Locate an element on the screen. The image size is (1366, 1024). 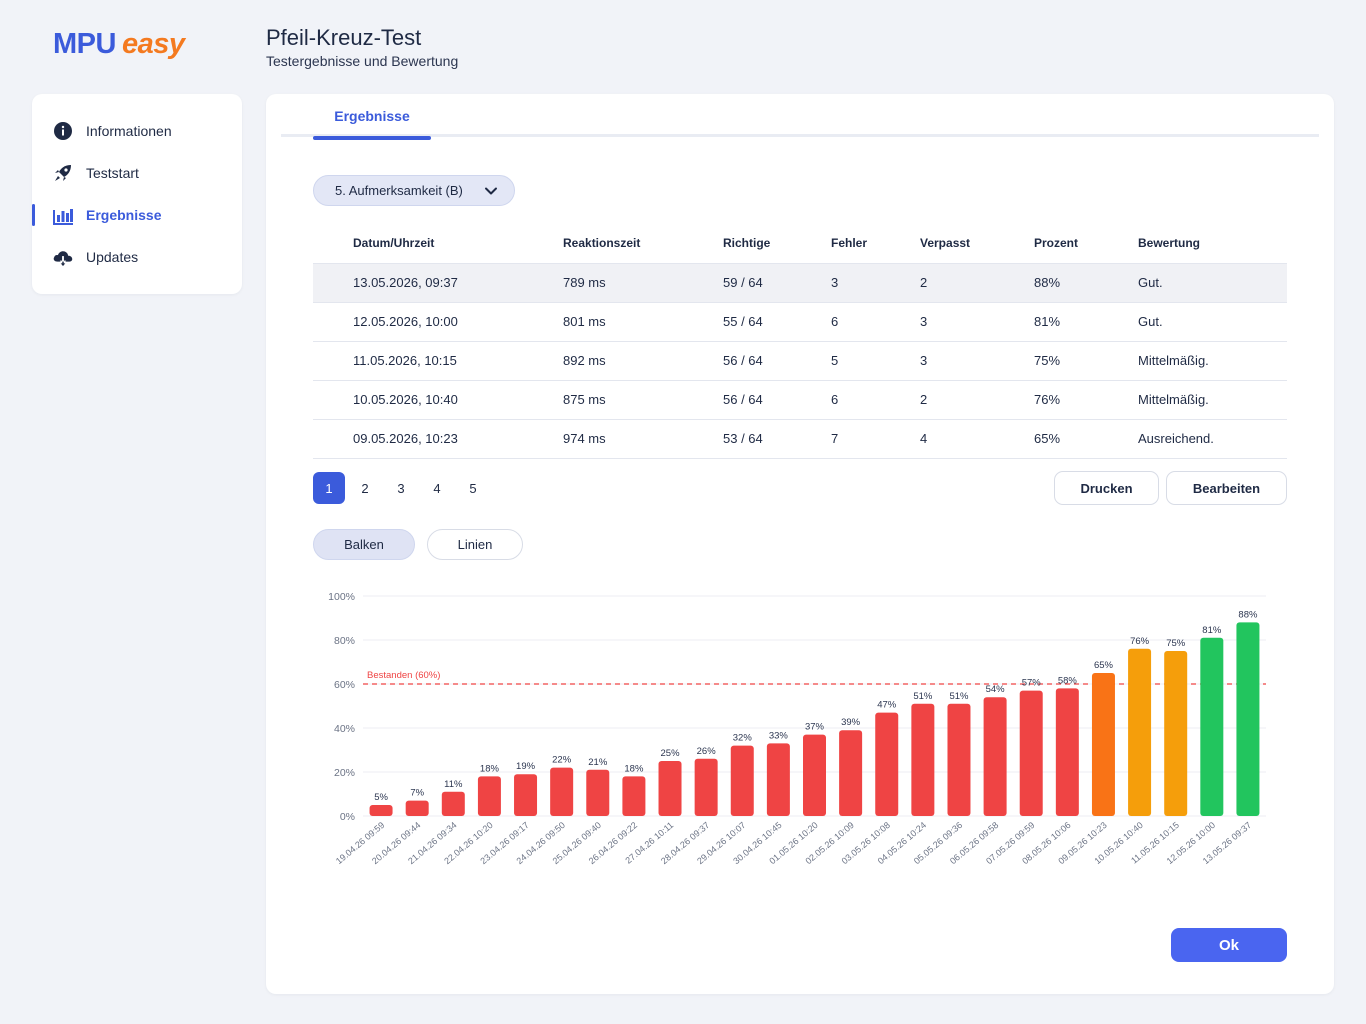
edit-button: Bearbeiten is located at coordinates (1226, 488).